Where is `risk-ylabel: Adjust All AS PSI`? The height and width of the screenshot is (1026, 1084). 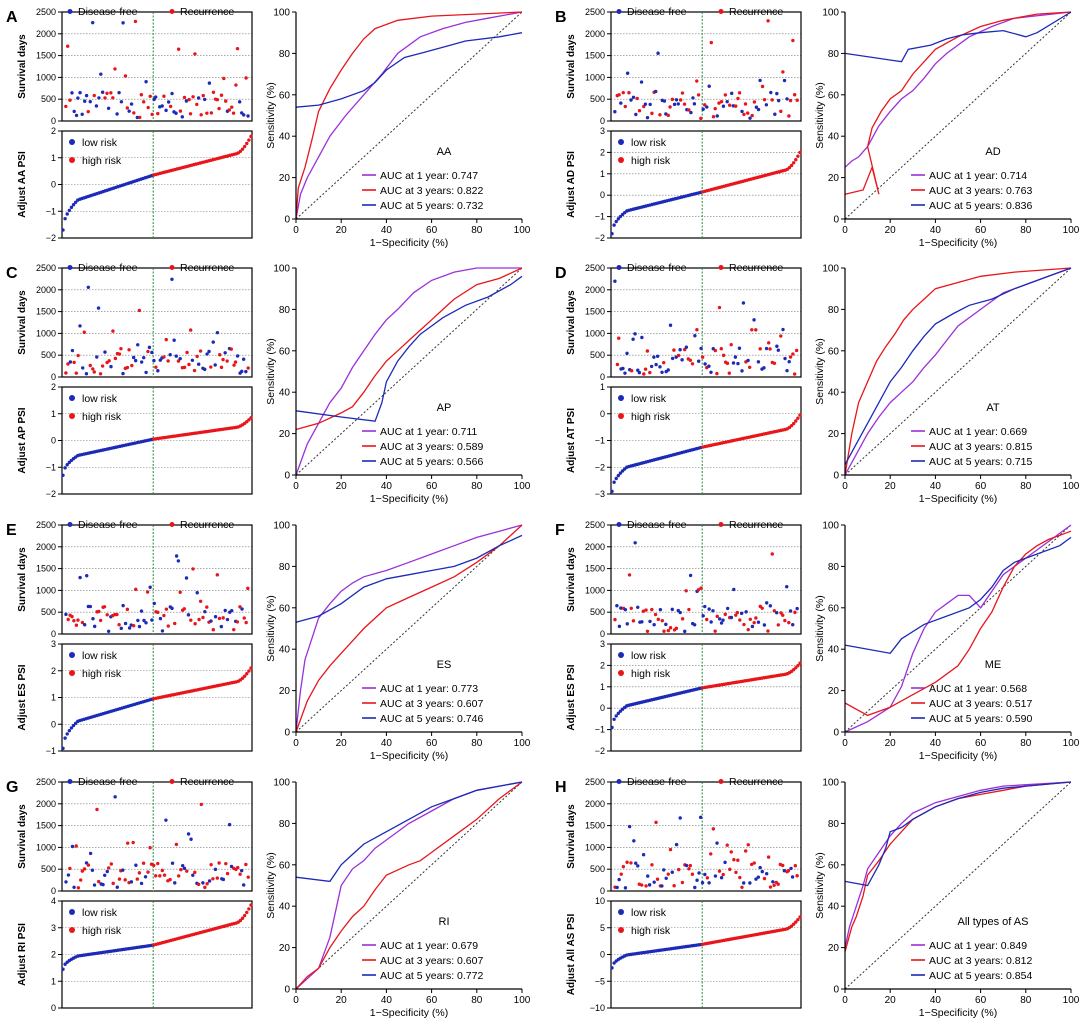 risk-ylabel: Adjust All AS PSI is located at coordinates (571, 955).